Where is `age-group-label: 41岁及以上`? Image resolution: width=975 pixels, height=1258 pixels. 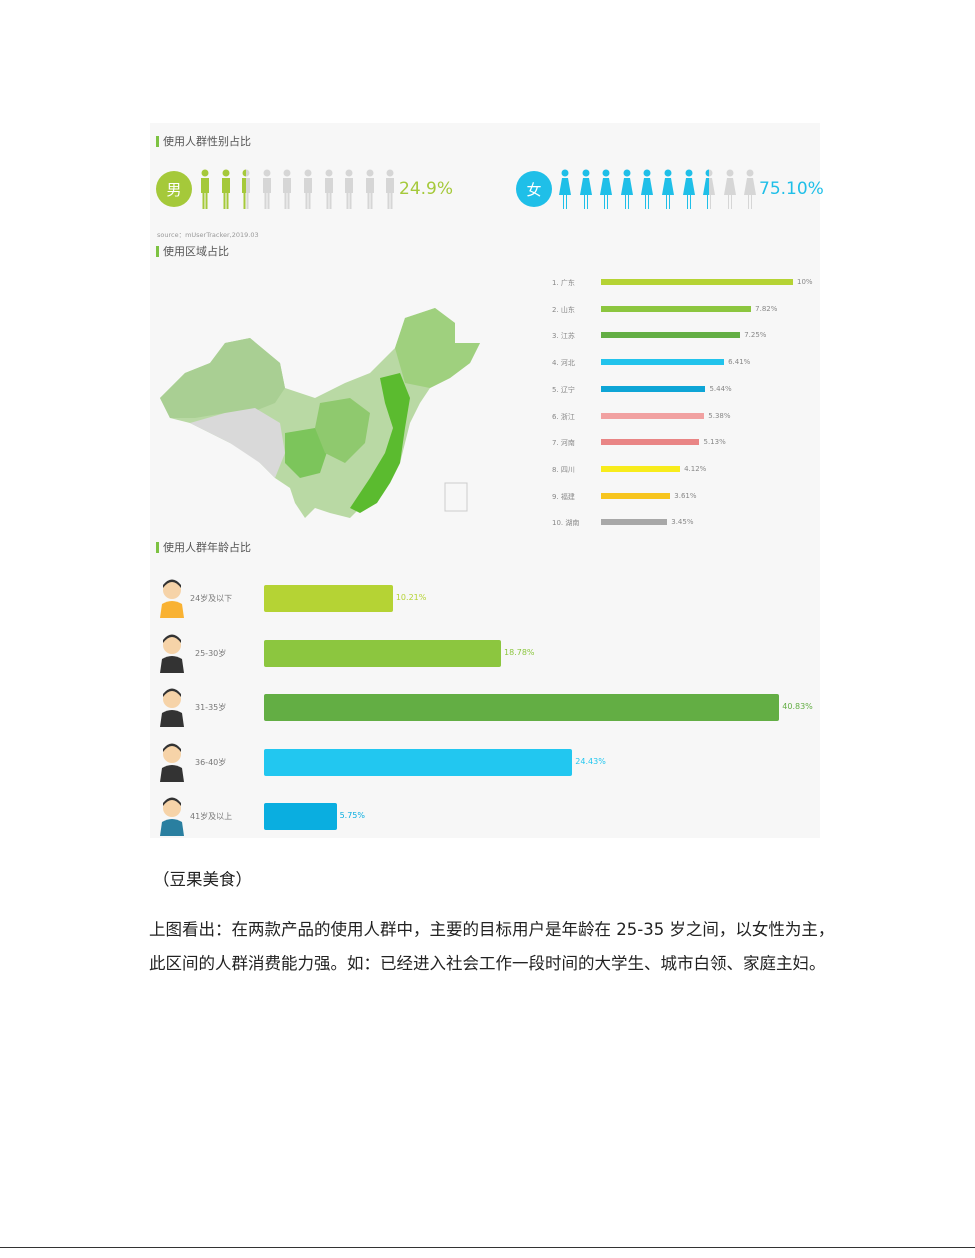
age-group-label: 41岁及以上 is located at coordinates (211, 817).